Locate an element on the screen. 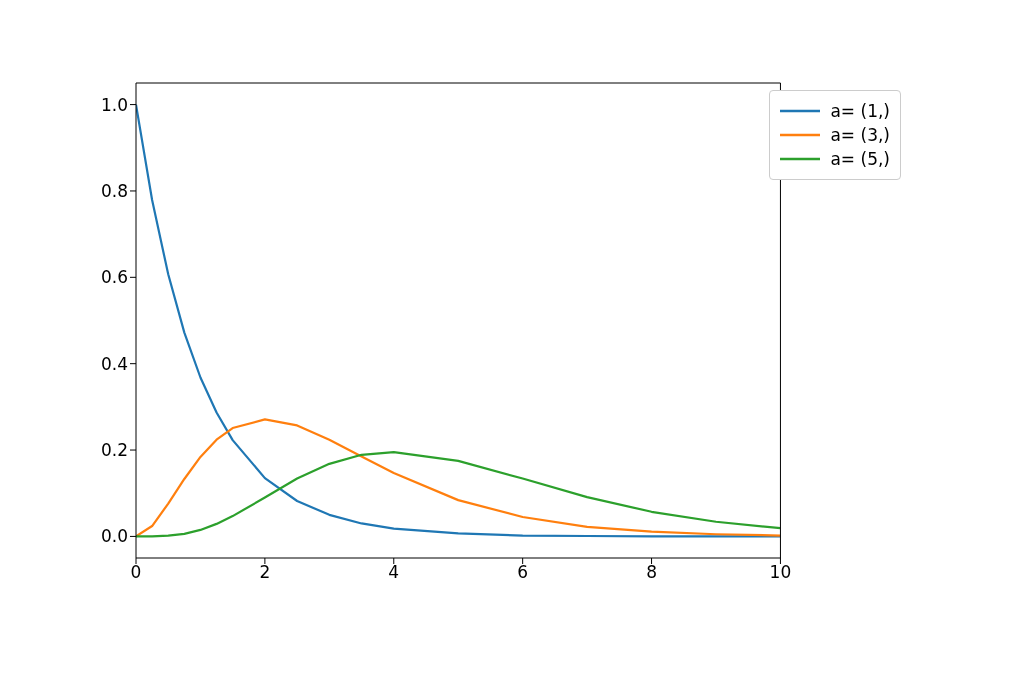 This screenshot has height=683, width=1024. x-tick-label: 4 is located at coordinates (394, 572).